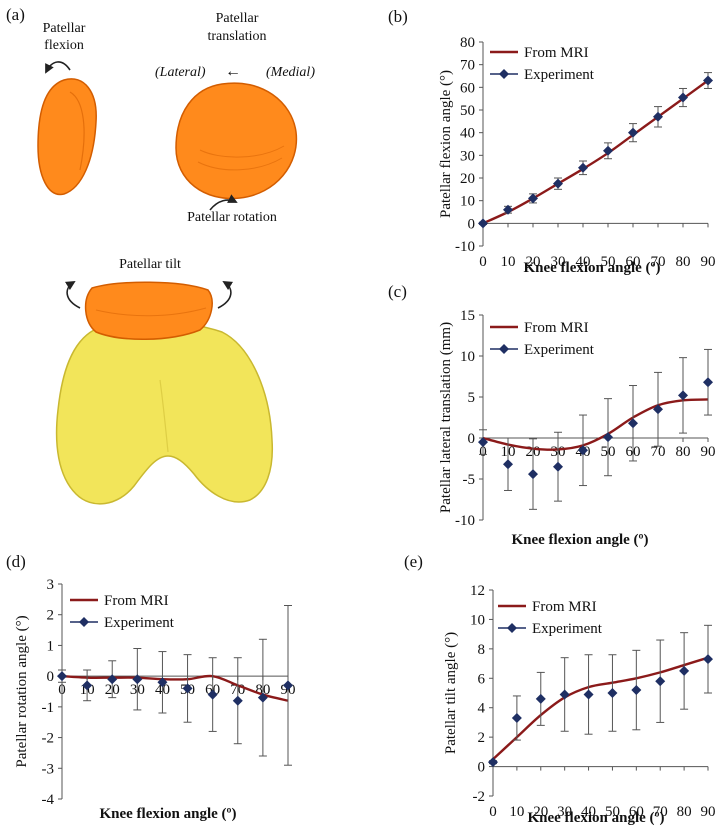 The height and width of the screenshot is (826, 720). Describe the element at coordinates (22, 691) in the screenshot. I see `y-axis-title: Patellar rotation angle (°)` at that location.